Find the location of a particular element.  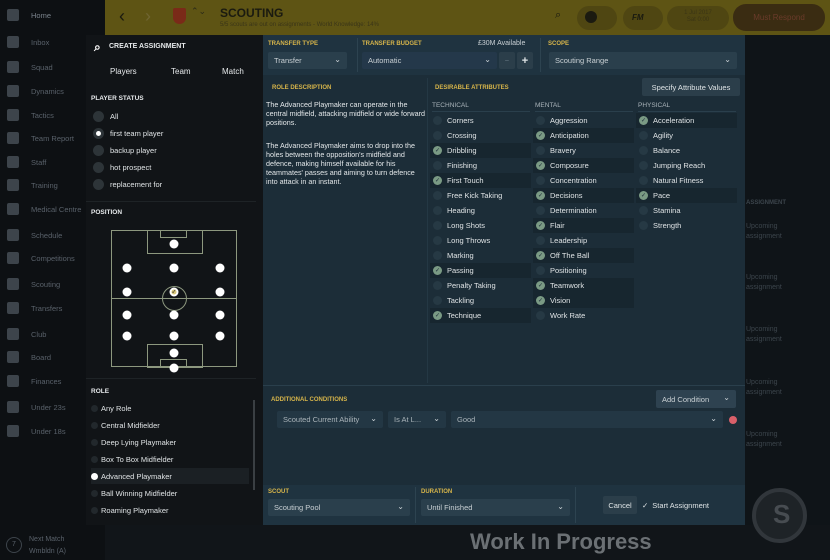

sidebar-item-dynamics: Dynamics is located at coordinates (43, 91).